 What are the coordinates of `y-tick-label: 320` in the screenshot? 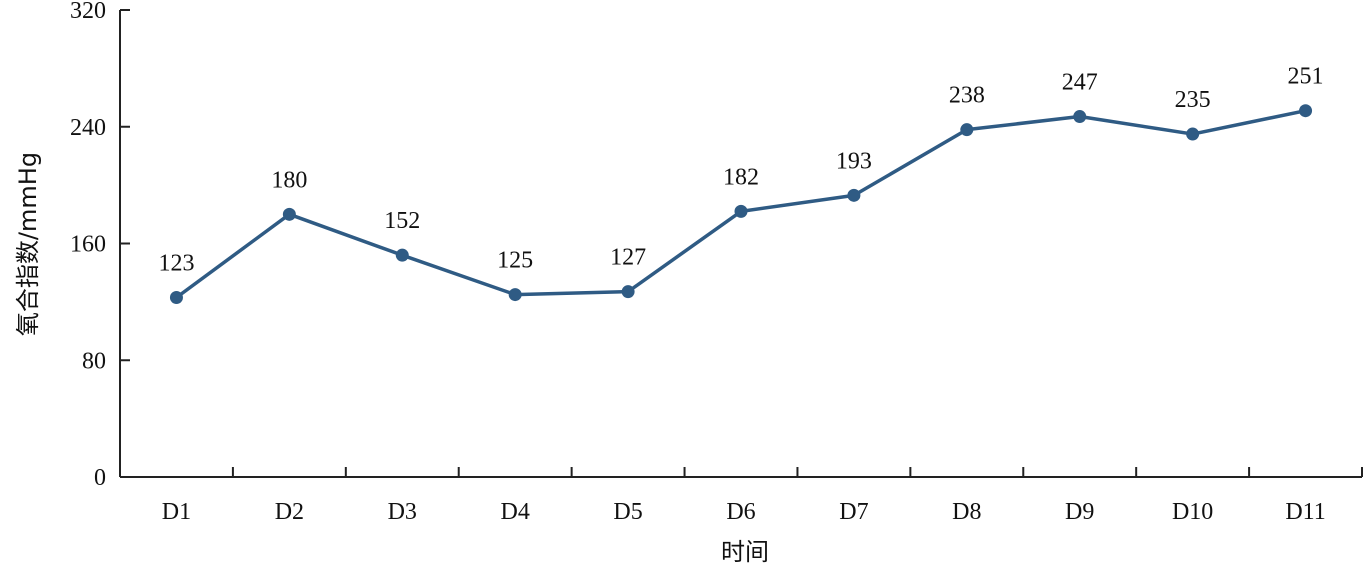 It's located at (88, 12).